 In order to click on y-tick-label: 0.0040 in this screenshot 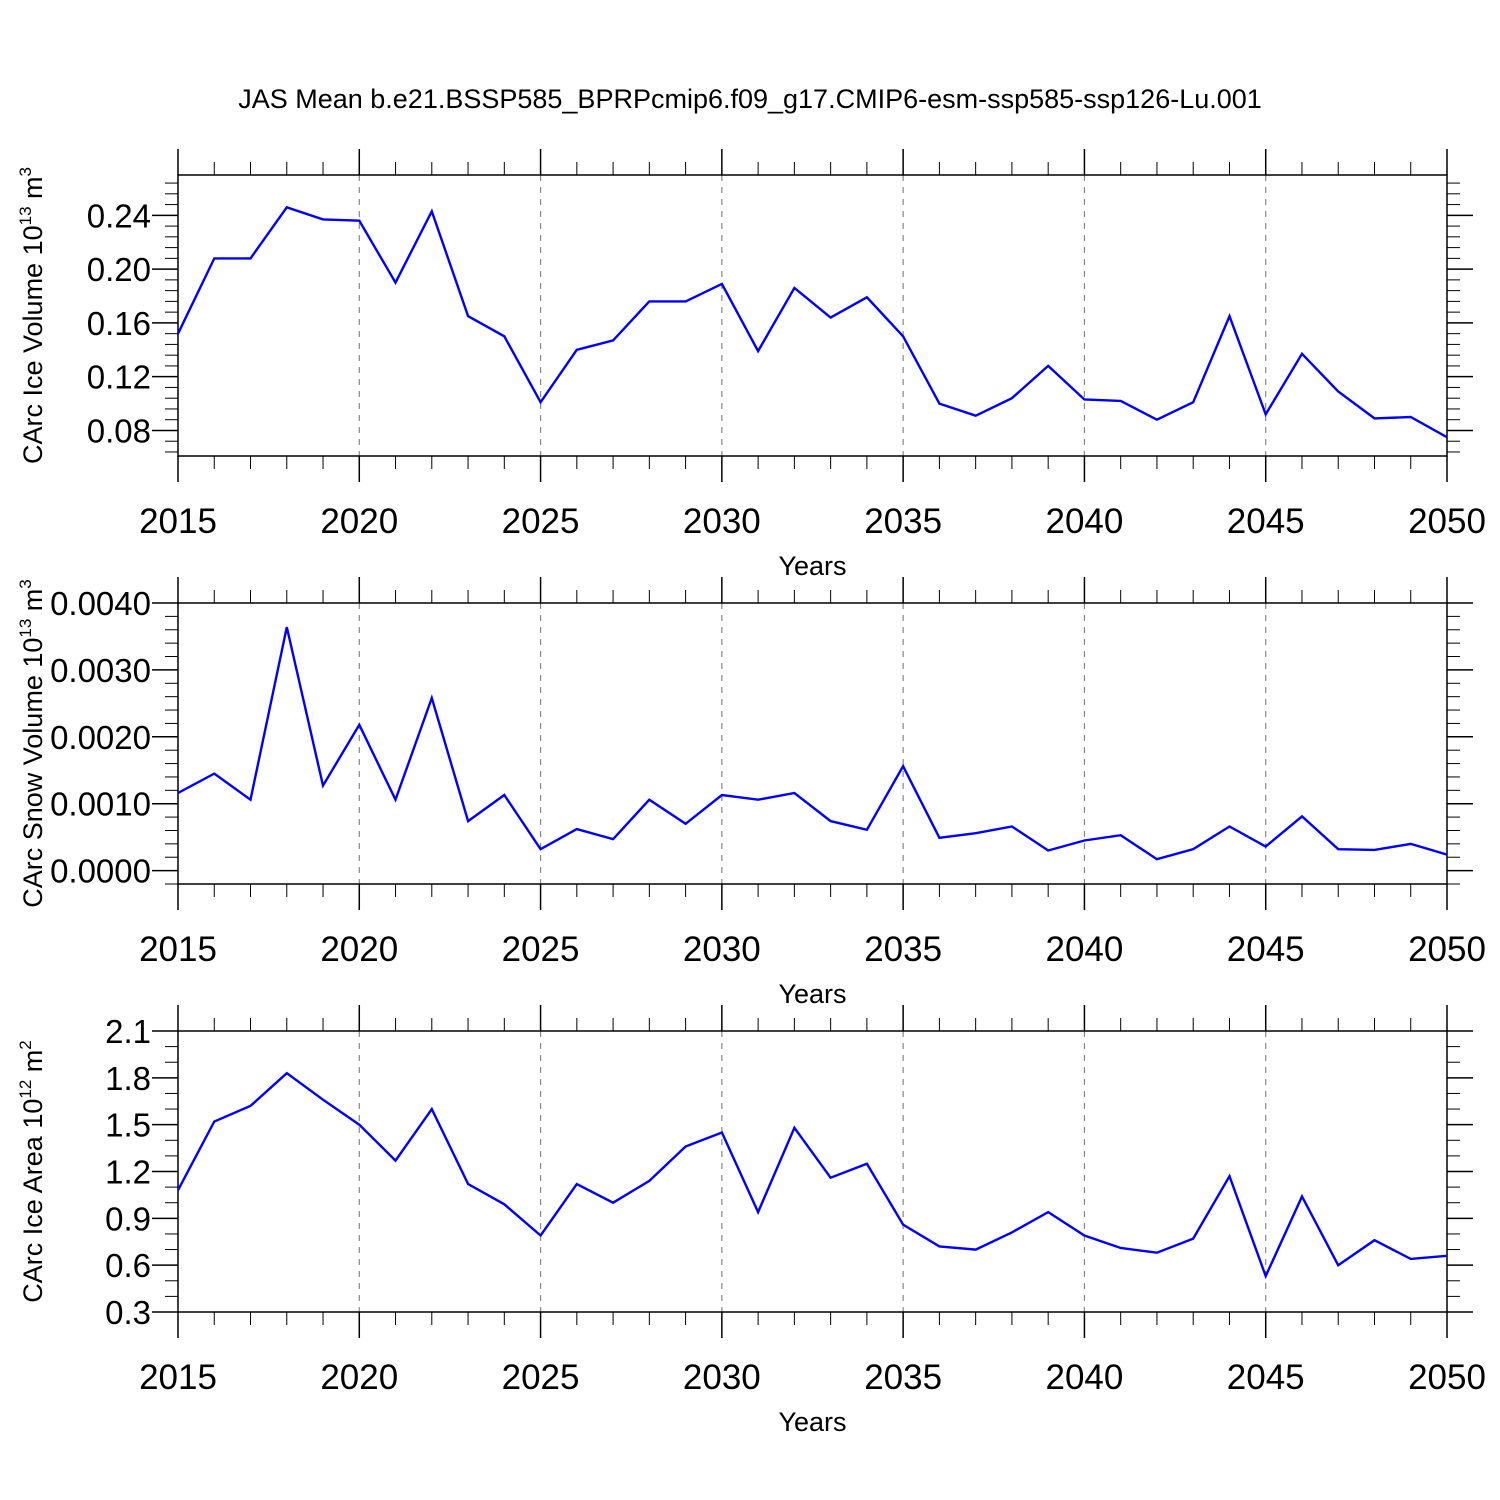, I will do `click(100, 603)`.